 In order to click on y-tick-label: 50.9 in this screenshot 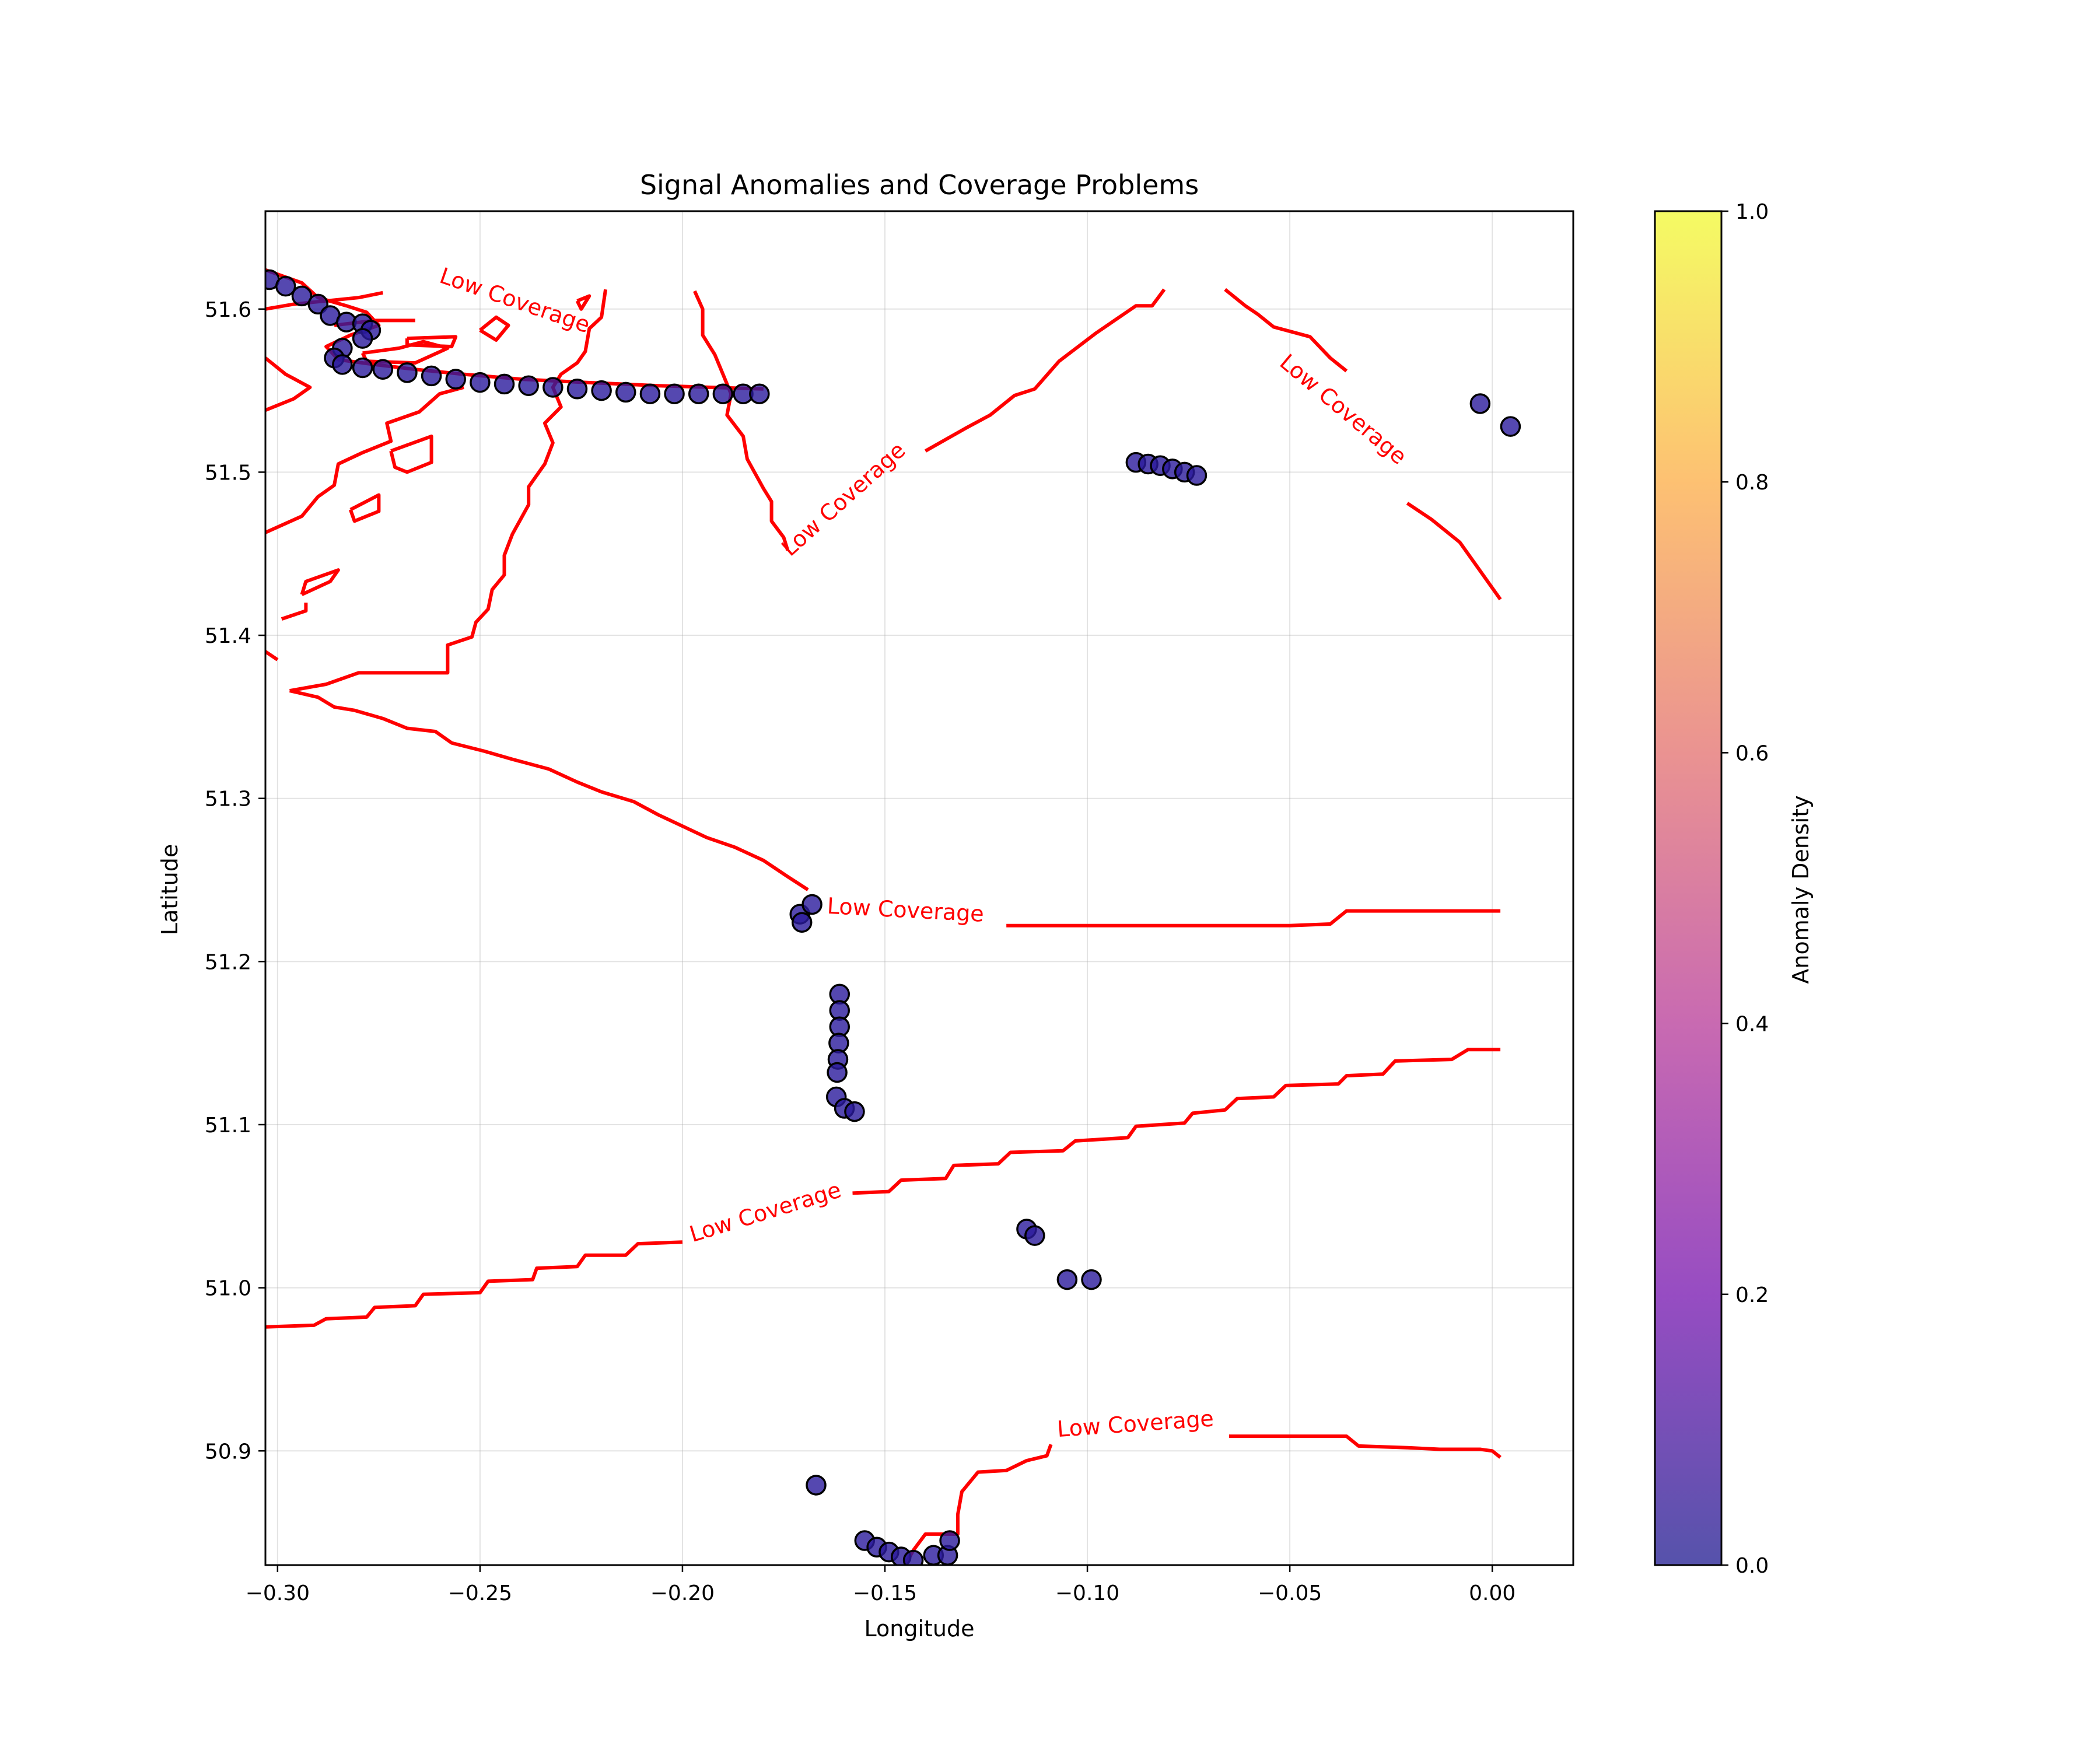, I will do `click(228, 1452)`.